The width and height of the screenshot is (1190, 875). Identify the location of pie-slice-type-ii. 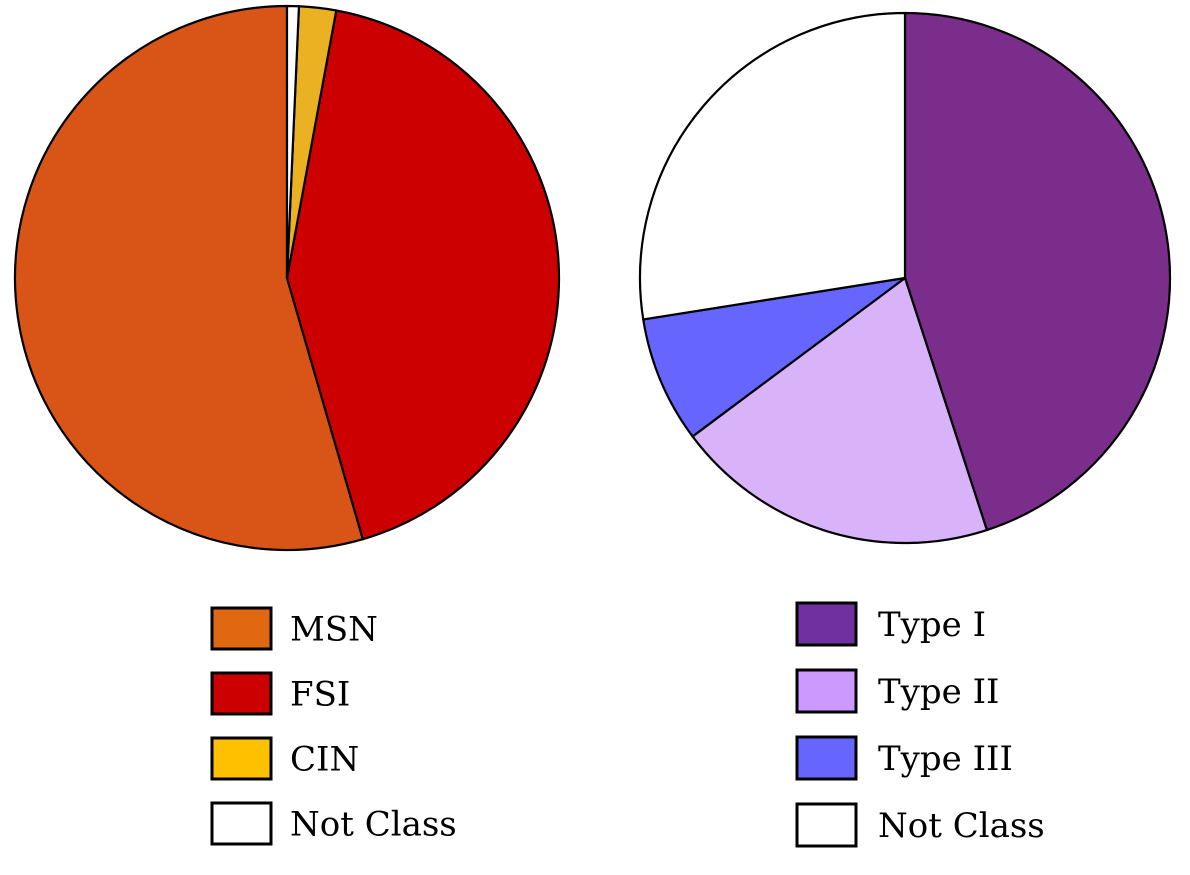
(839, 410).